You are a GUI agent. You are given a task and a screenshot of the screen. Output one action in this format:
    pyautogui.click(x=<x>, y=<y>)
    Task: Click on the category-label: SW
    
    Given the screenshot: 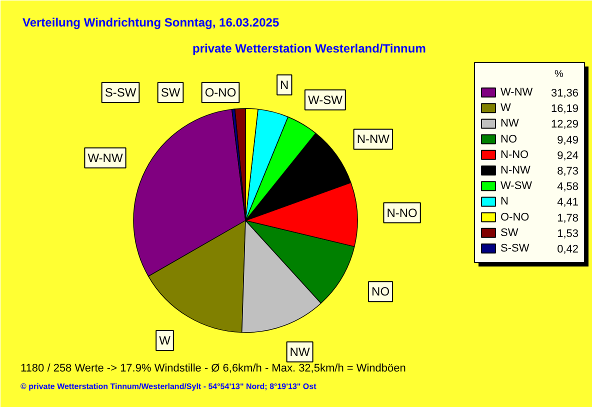 What is the action you would take?
    pyautogui.click(x=170, y=93)
    